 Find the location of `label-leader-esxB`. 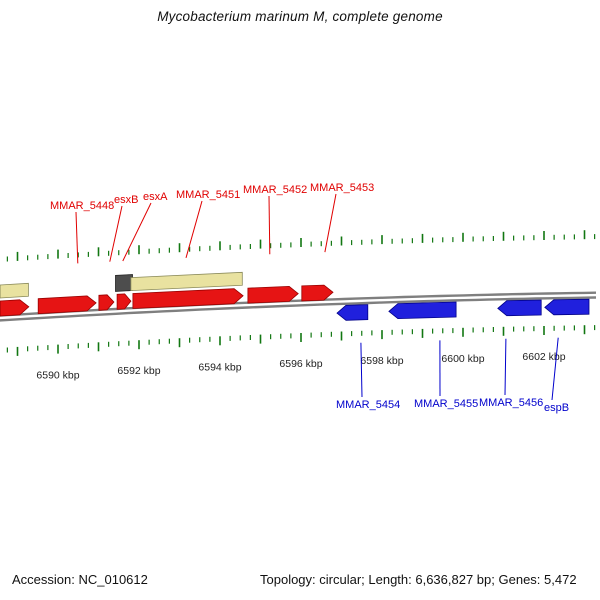

label-leader-esxB is located at coordinates (116, 233).